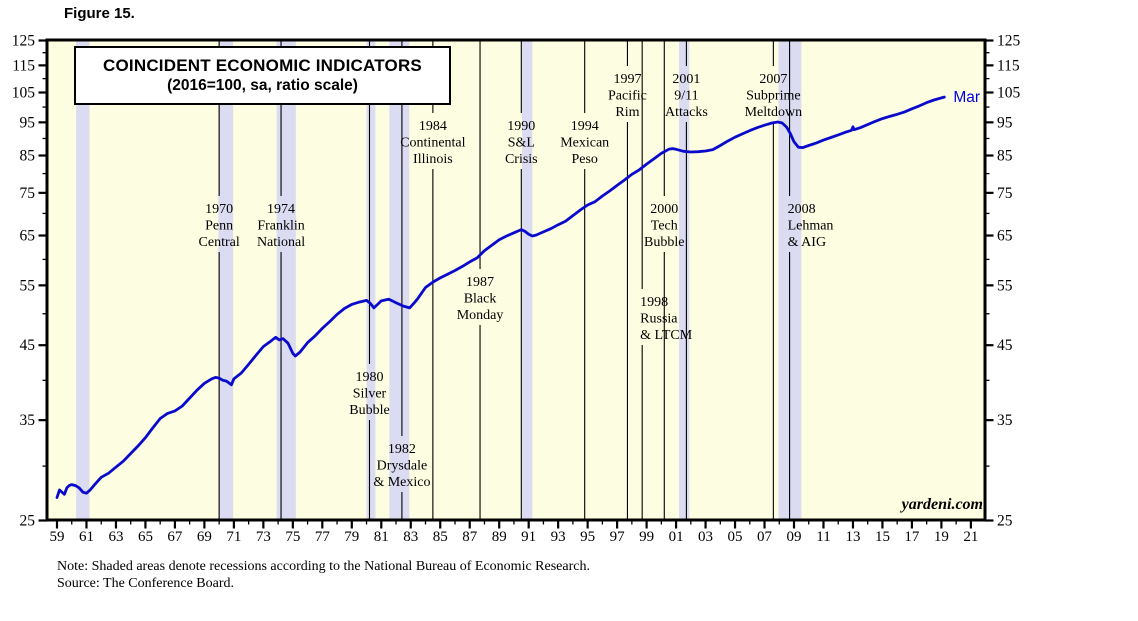 Image resolution: width=1138 pixels, height=621 pixels. Describe the element at coordinates (852, 537) in the screenshot. I see `x-axis-tick-label: 13` at that location.